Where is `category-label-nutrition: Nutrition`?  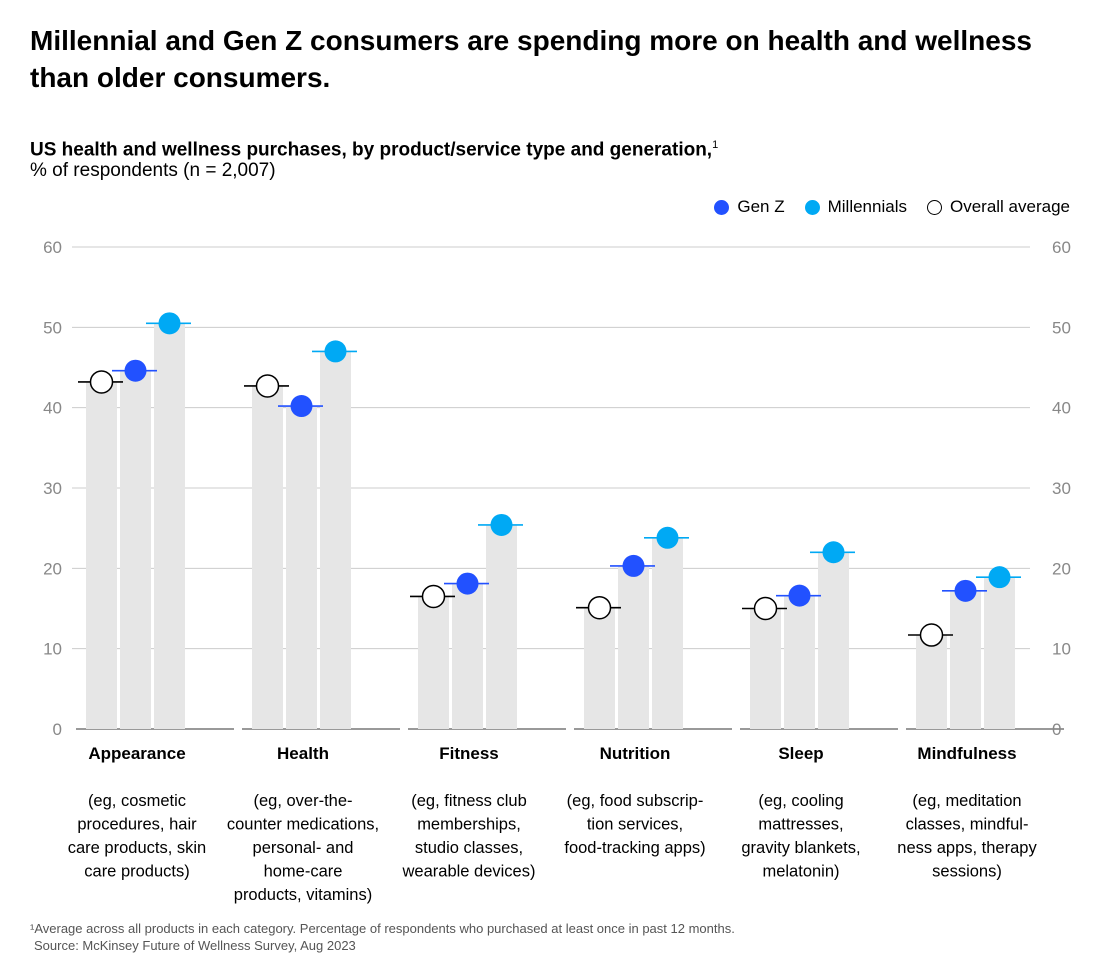 category-label-nutrition: Nutrition is located at coordinates (635, 753).